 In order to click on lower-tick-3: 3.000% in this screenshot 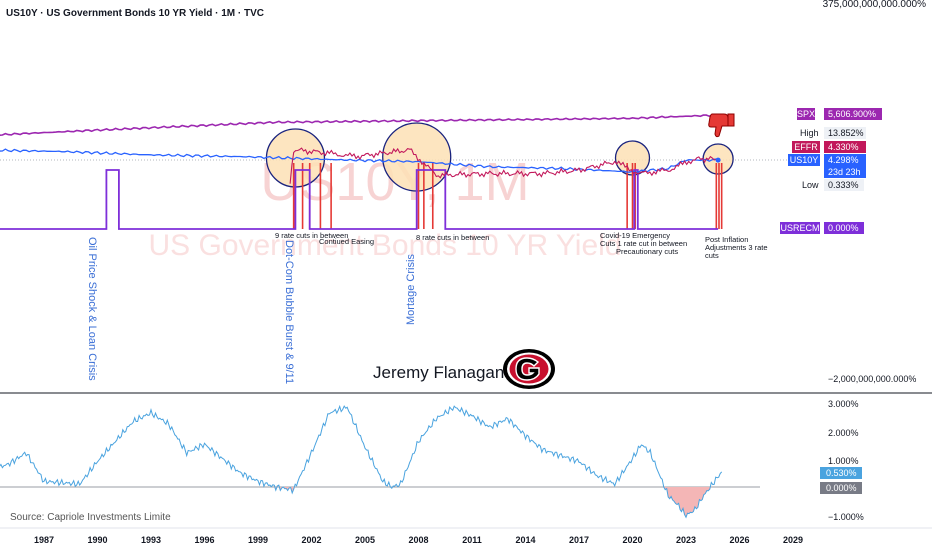, I will do `click(843, 404)`.